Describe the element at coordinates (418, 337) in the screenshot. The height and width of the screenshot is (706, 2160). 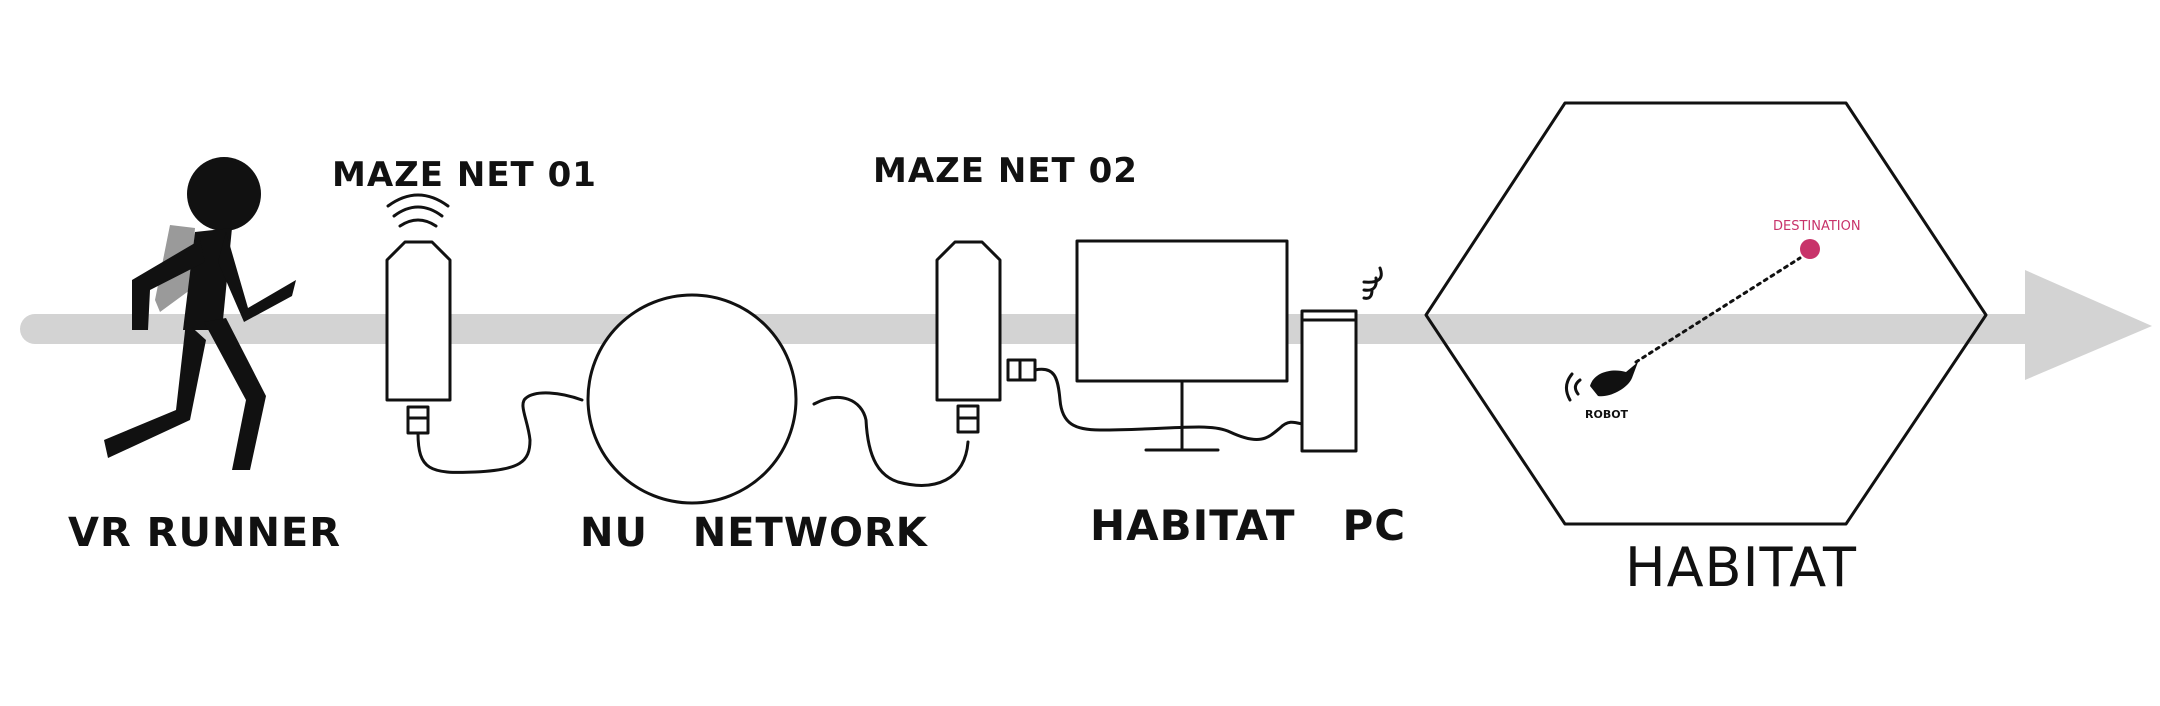
I see `maze-net-01-router-icon` at that location.